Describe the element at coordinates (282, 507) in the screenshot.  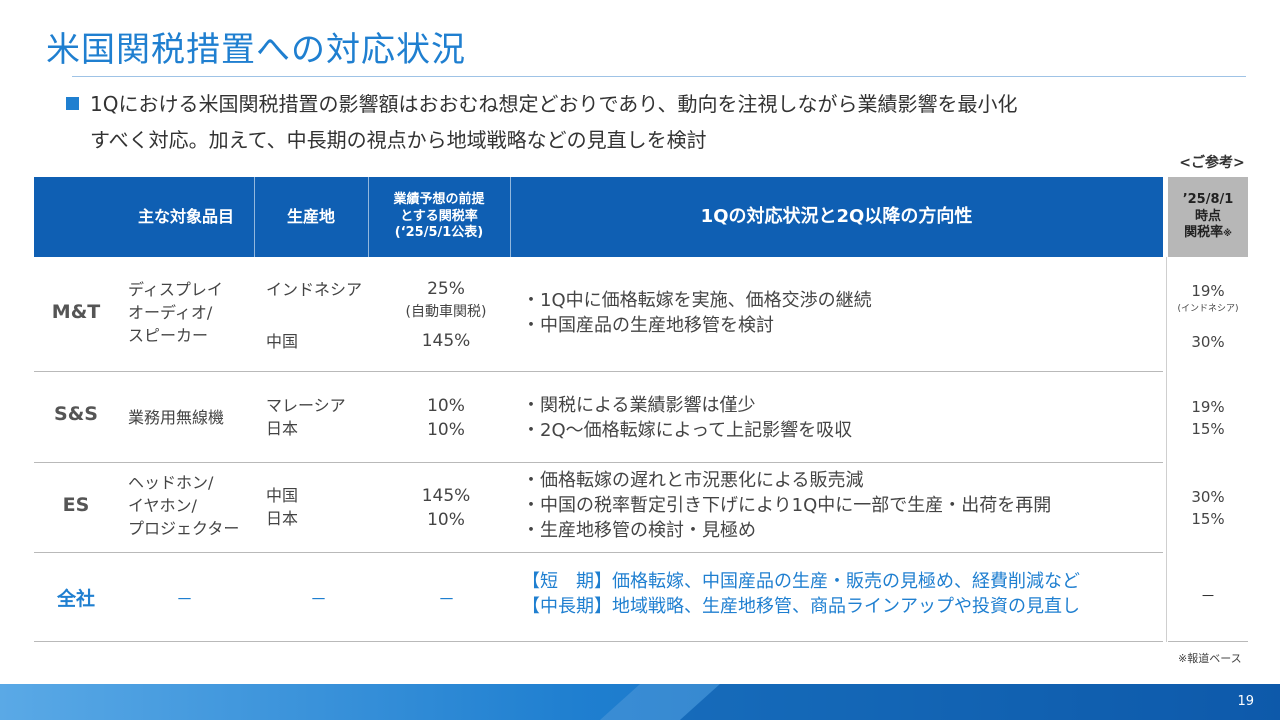
I see `sites-es: 中国 日本` at that location.